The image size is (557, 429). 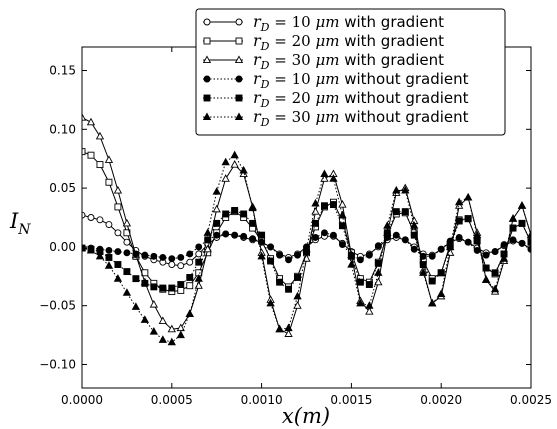 What do you see at coordinates (335, 118) in the screenshot?
I see `legend-entry-6: rD = 30 μm without gradient` at bounding box center [335, 118].